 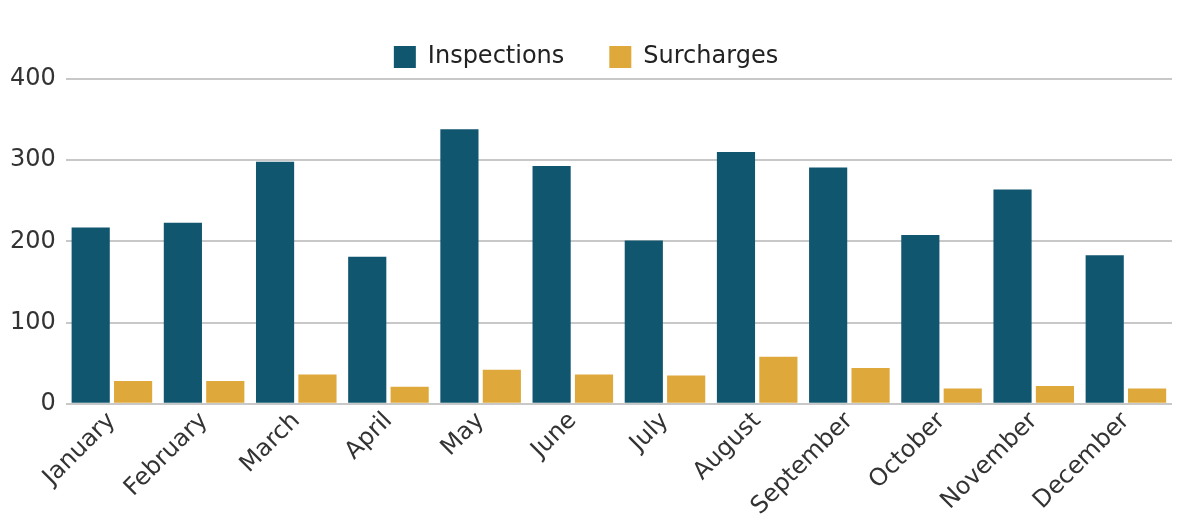 I want to click on legend-label: Inspections, so click(x=496, y=55).